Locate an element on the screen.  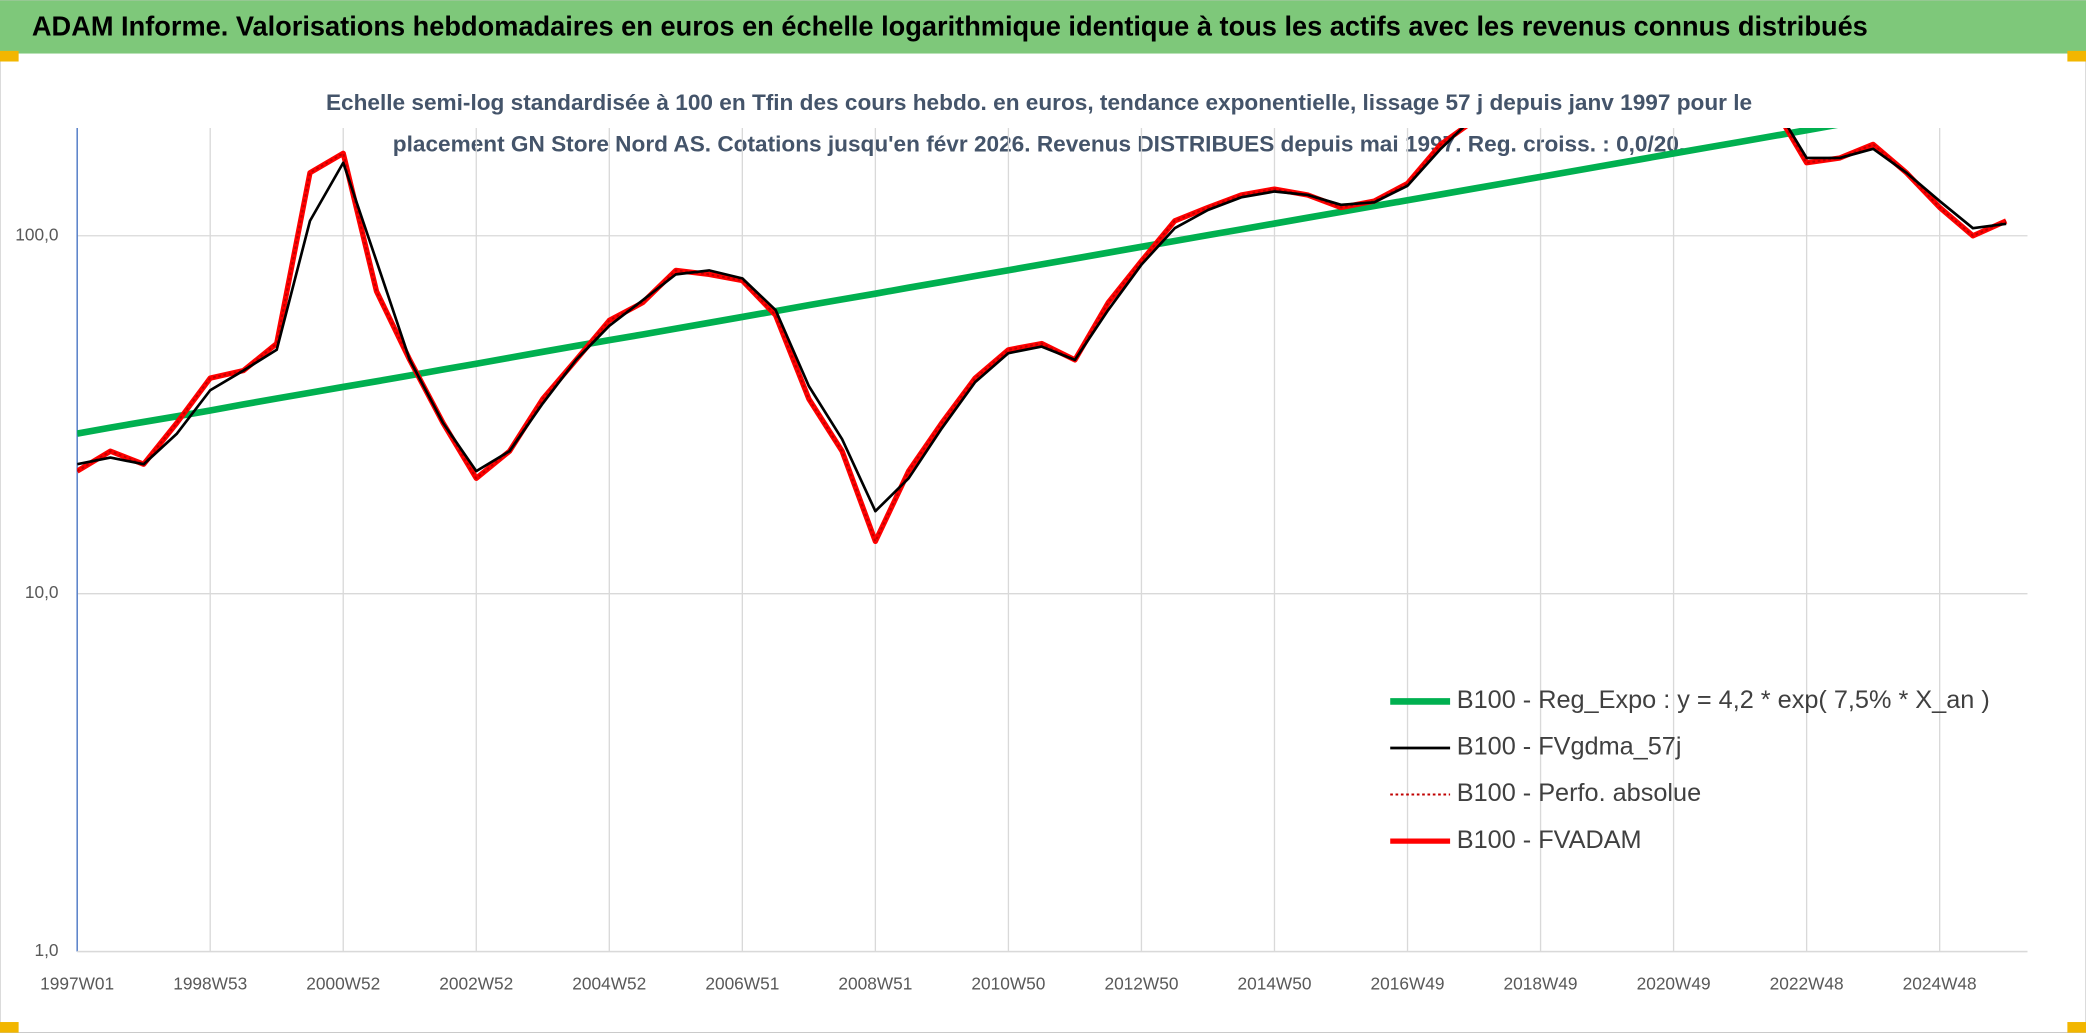
x-tick-label: 2016W49 is located at coordinates (1408, 983).